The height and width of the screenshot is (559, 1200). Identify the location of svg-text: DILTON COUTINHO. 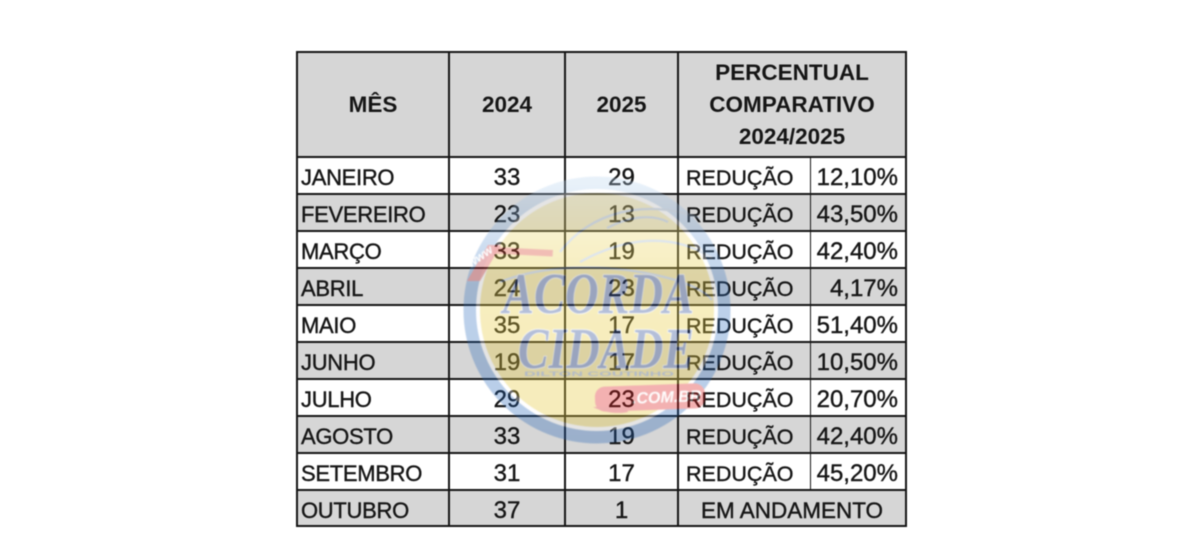
(599, 374).